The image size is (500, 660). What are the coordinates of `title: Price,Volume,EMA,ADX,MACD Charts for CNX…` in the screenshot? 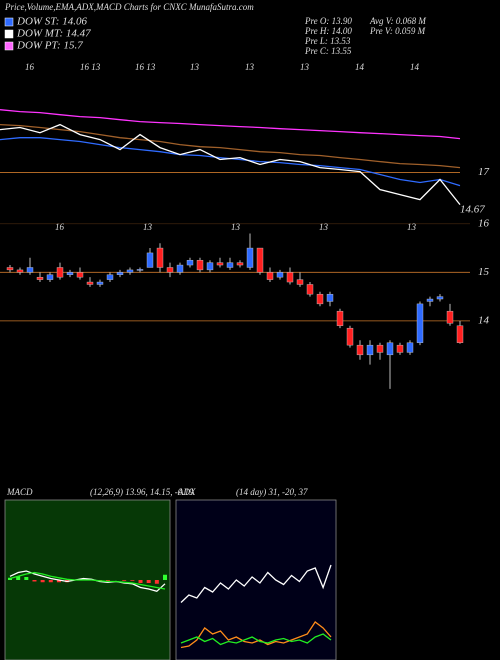 It's located at (129, 7).